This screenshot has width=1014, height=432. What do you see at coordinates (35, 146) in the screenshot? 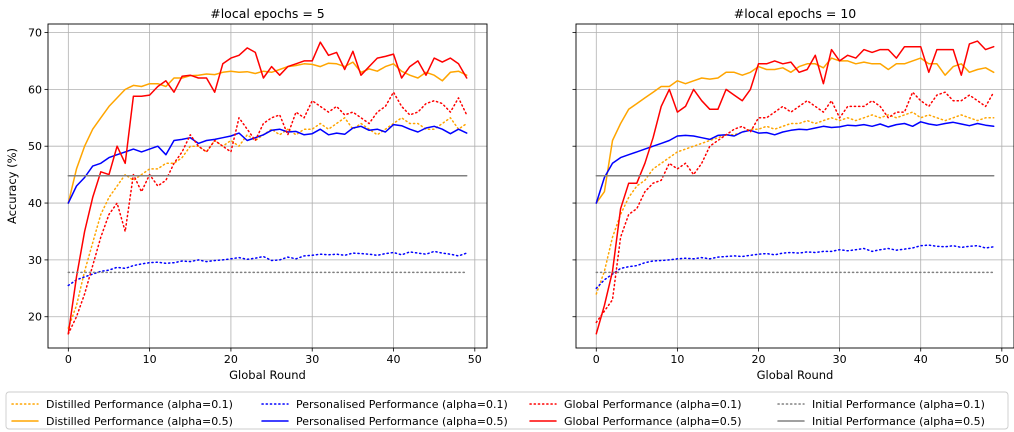
I see `y-tick-label: 50` at bounding box center [35, 146].